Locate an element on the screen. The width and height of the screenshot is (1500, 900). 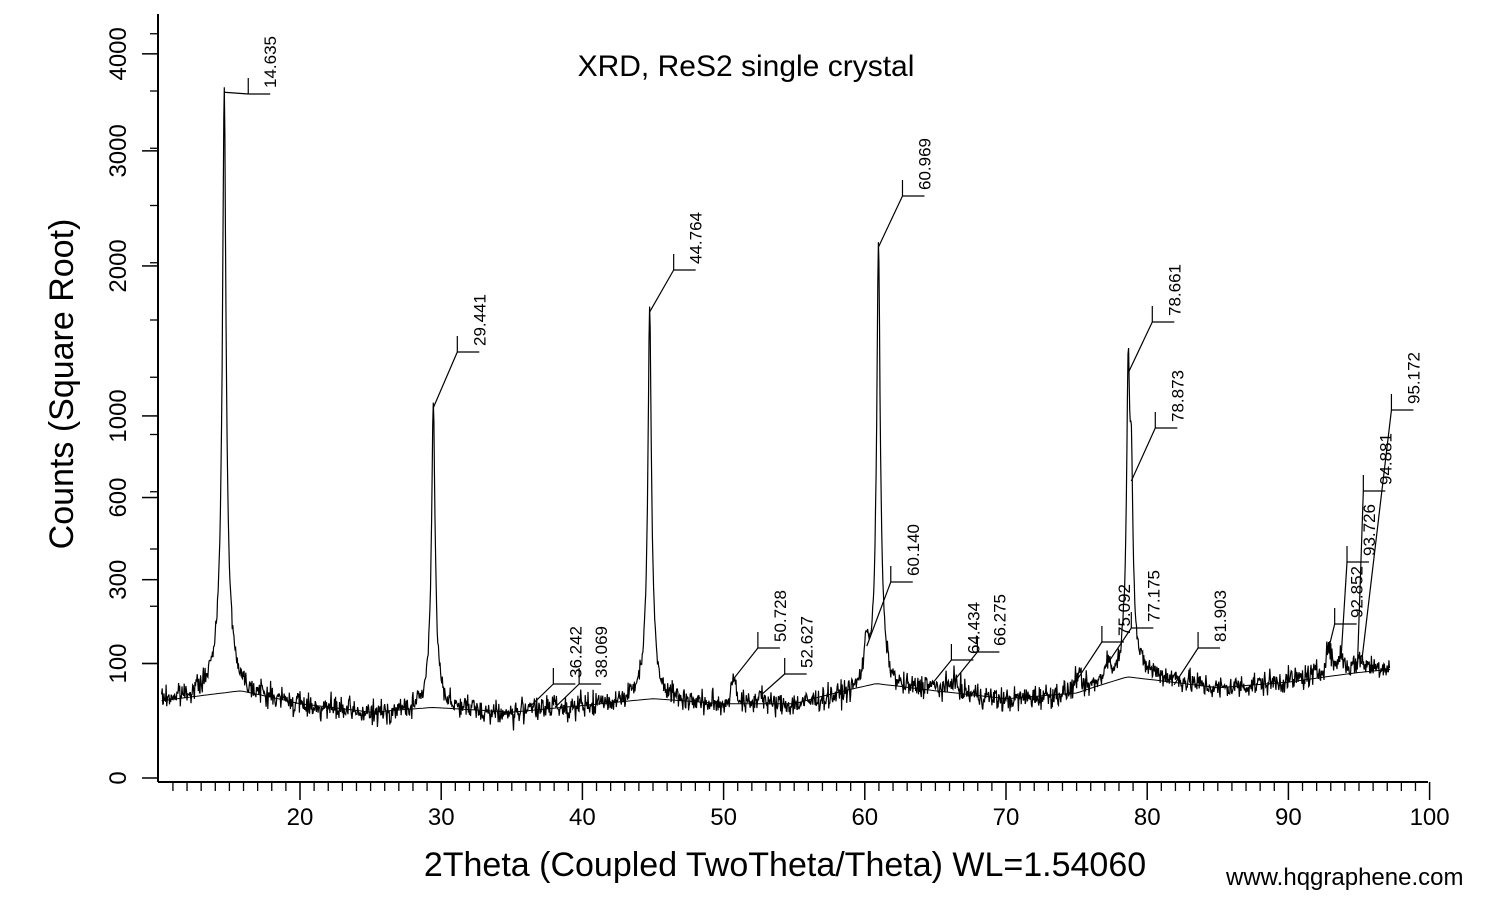
y-axis-label: Counts (Square Root) is located at coordinates (62, 384).